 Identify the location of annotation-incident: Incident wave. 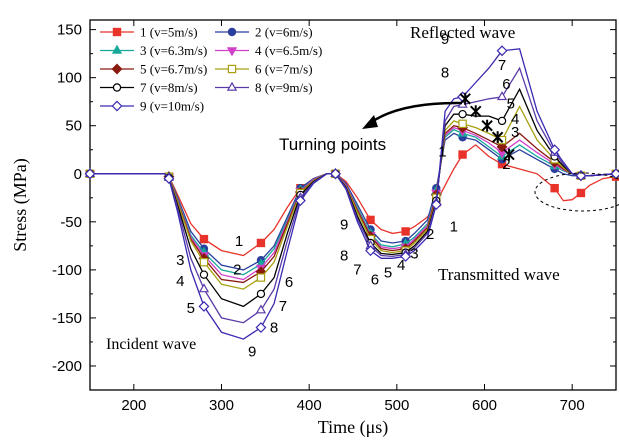
(151, 344).